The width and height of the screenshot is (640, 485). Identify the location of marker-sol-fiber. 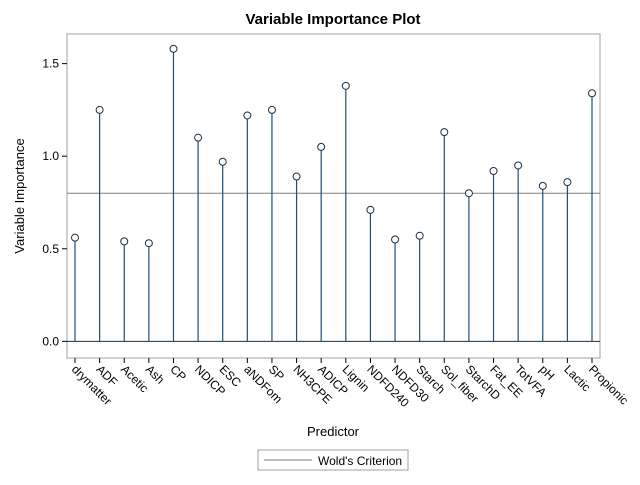
(444, 132).